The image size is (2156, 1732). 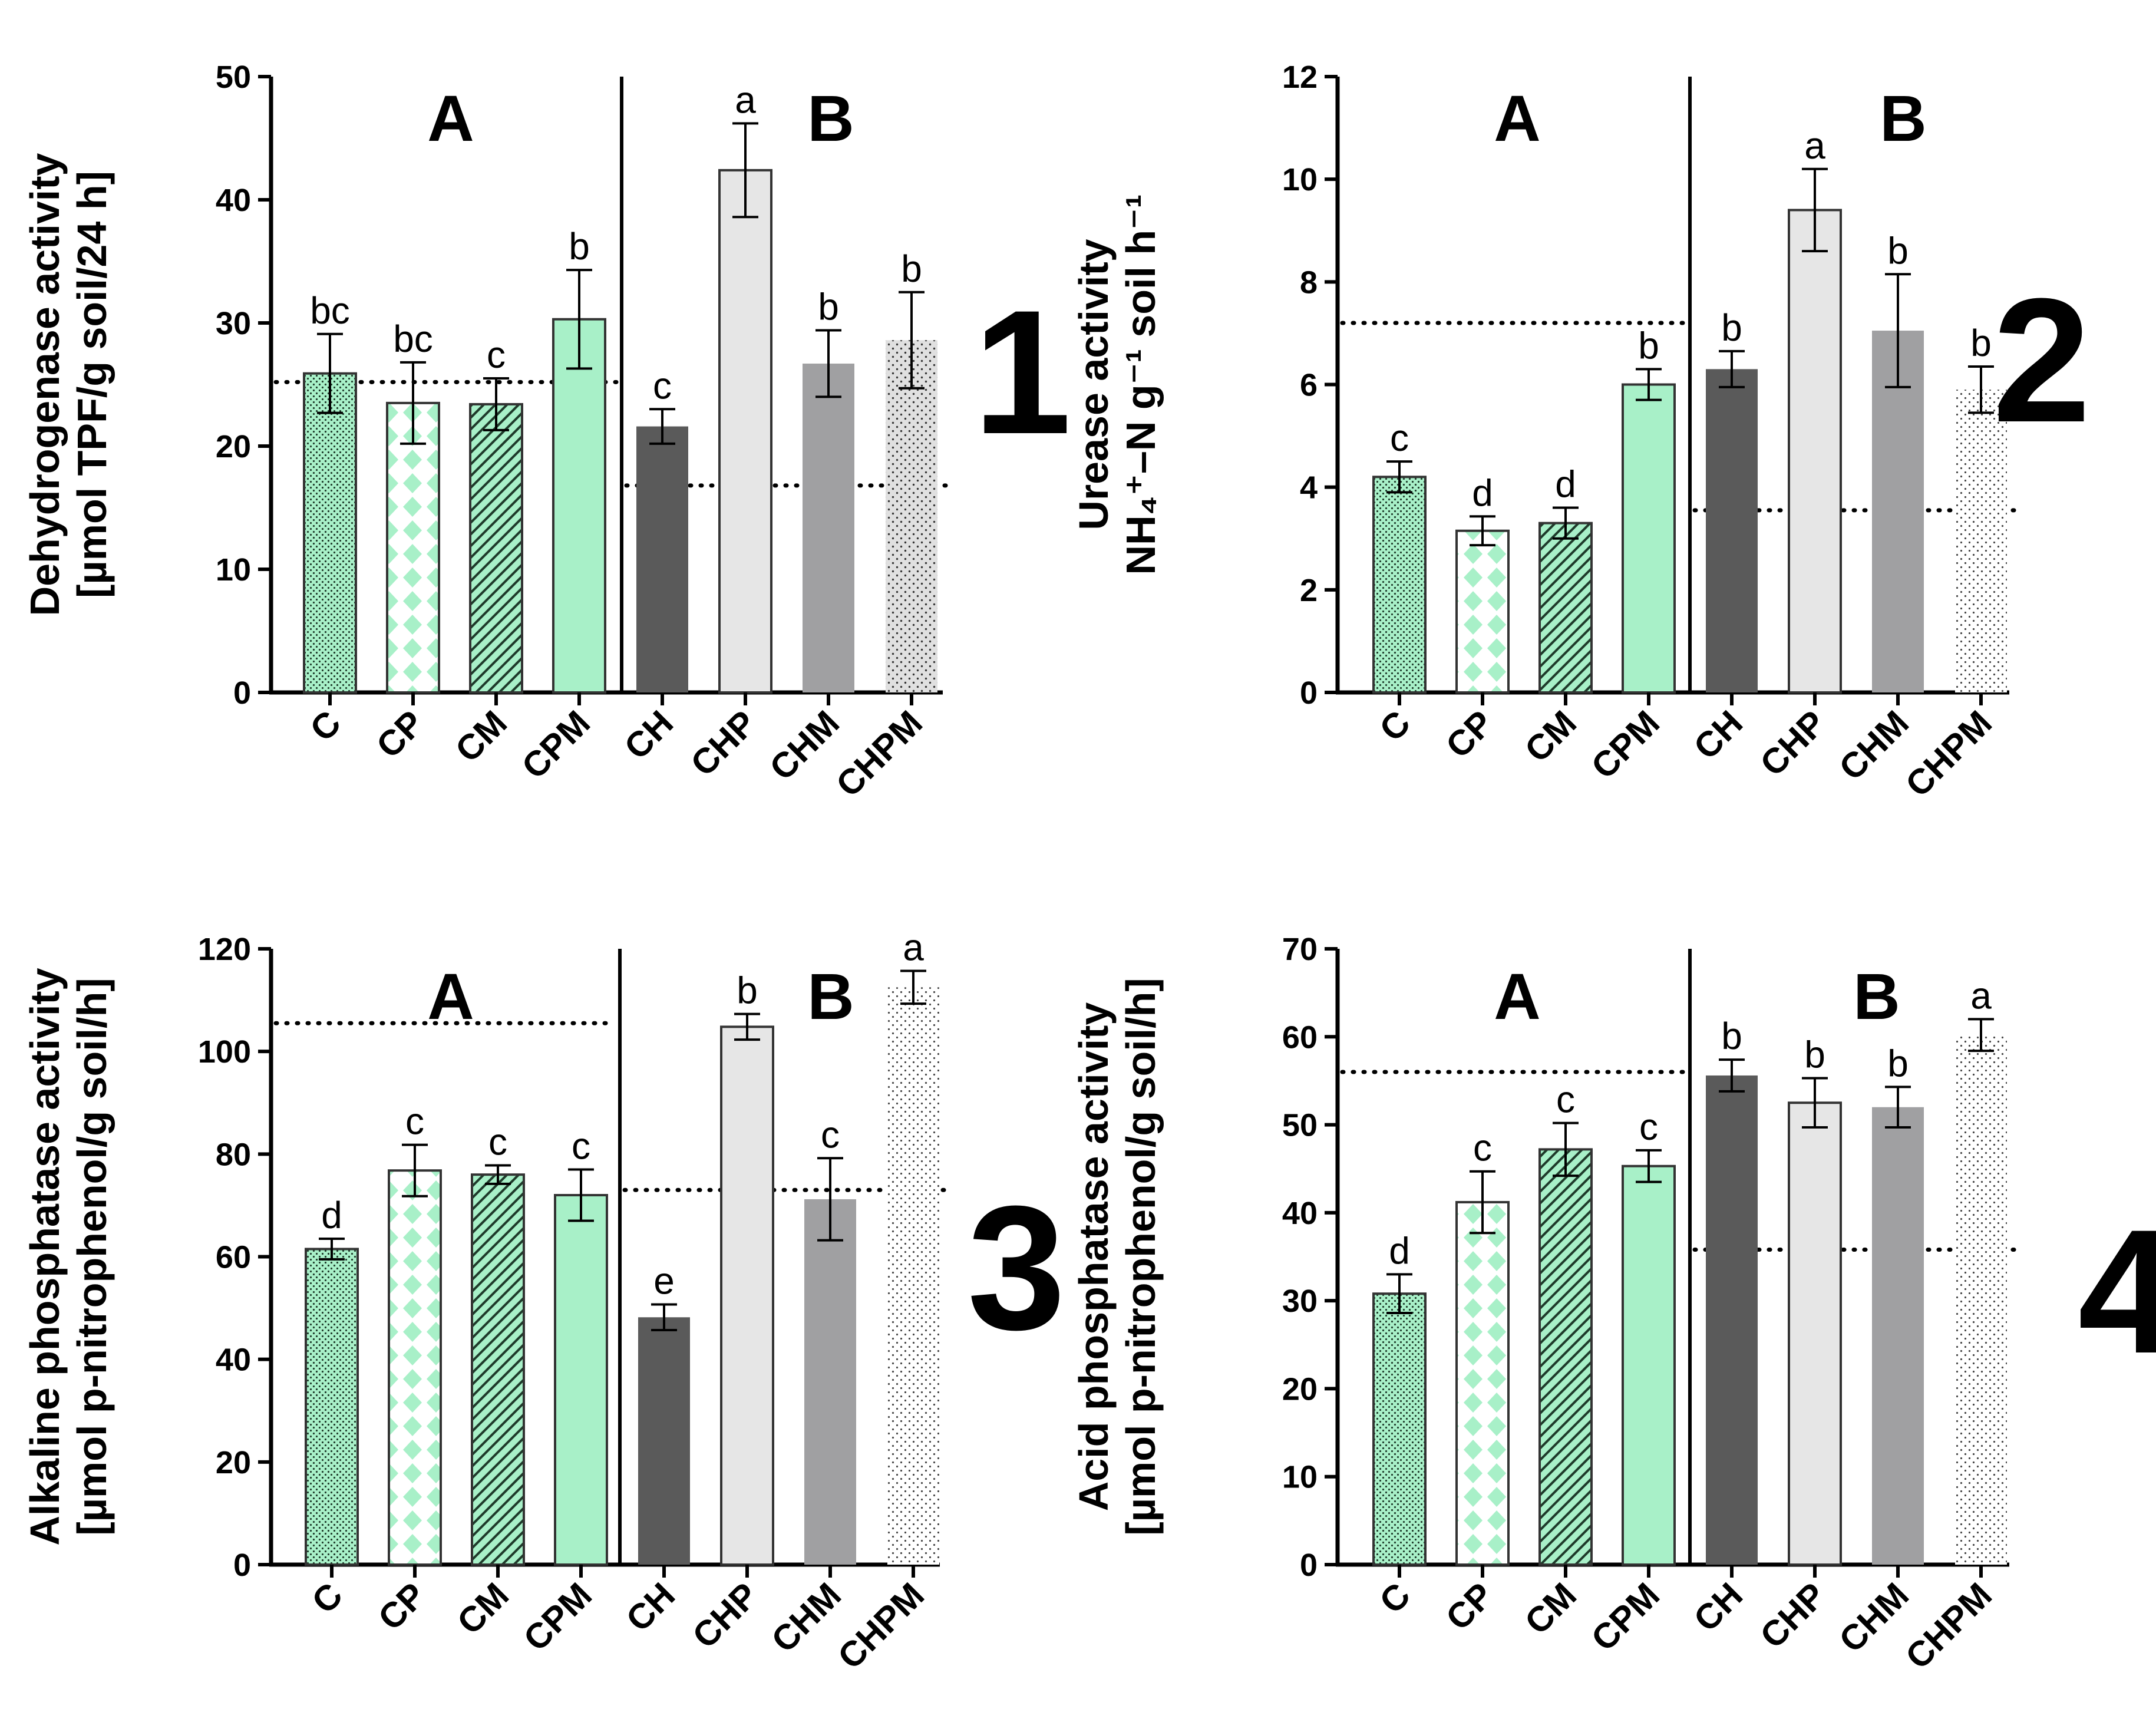 I want to click on y-tick-label: 120, so click(x=224, y=949).